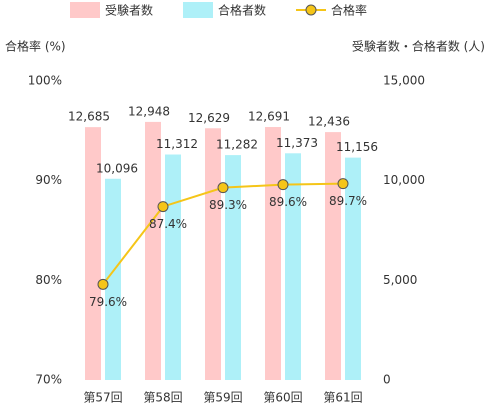  I want to click on line-value-label: 89.6%, so click(288, 202).